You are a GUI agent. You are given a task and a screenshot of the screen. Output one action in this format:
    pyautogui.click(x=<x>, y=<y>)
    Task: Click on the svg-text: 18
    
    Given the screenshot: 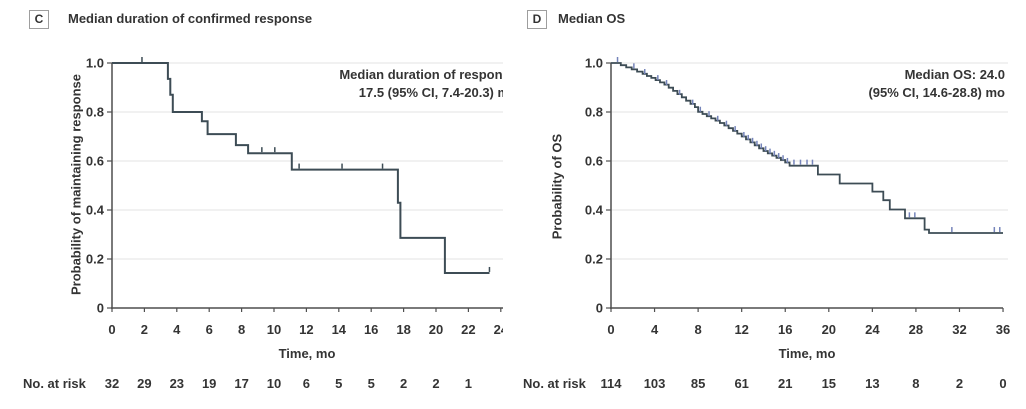 What is the action you would take?
    pyautogui.click(x=403, y=329)
    